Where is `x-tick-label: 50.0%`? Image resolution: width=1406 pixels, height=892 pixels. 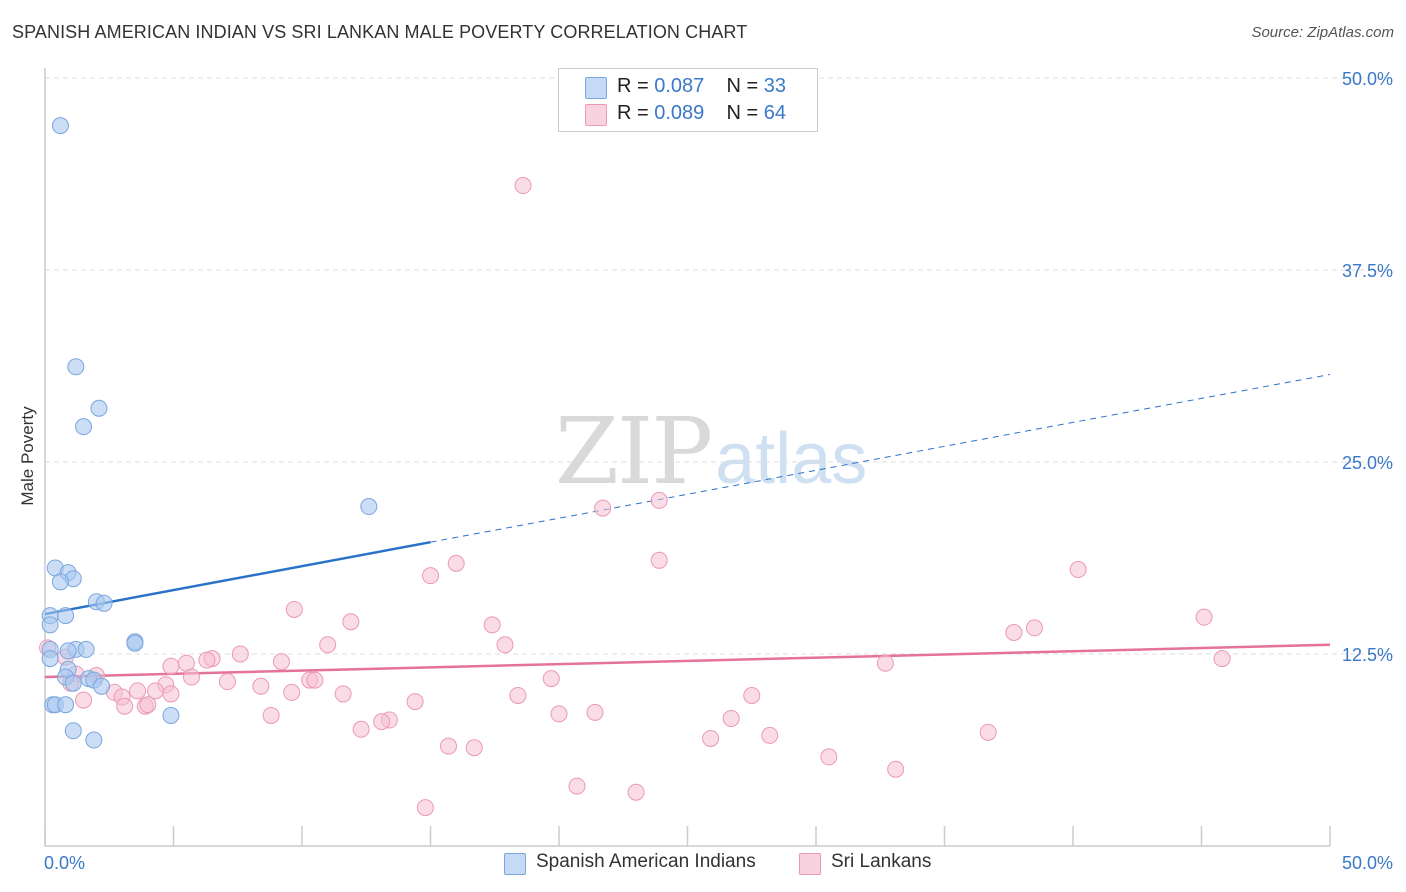
x-tick-label: 50.0% is located at coordinates (1367, 863).